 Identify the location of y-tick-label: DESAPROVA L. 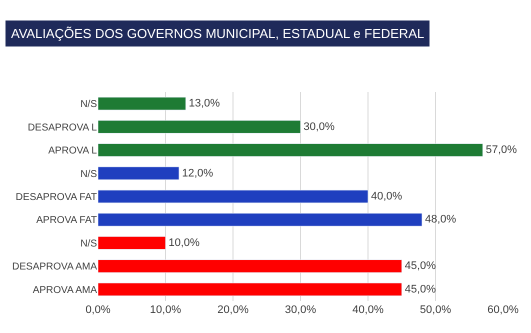
(63, 128).